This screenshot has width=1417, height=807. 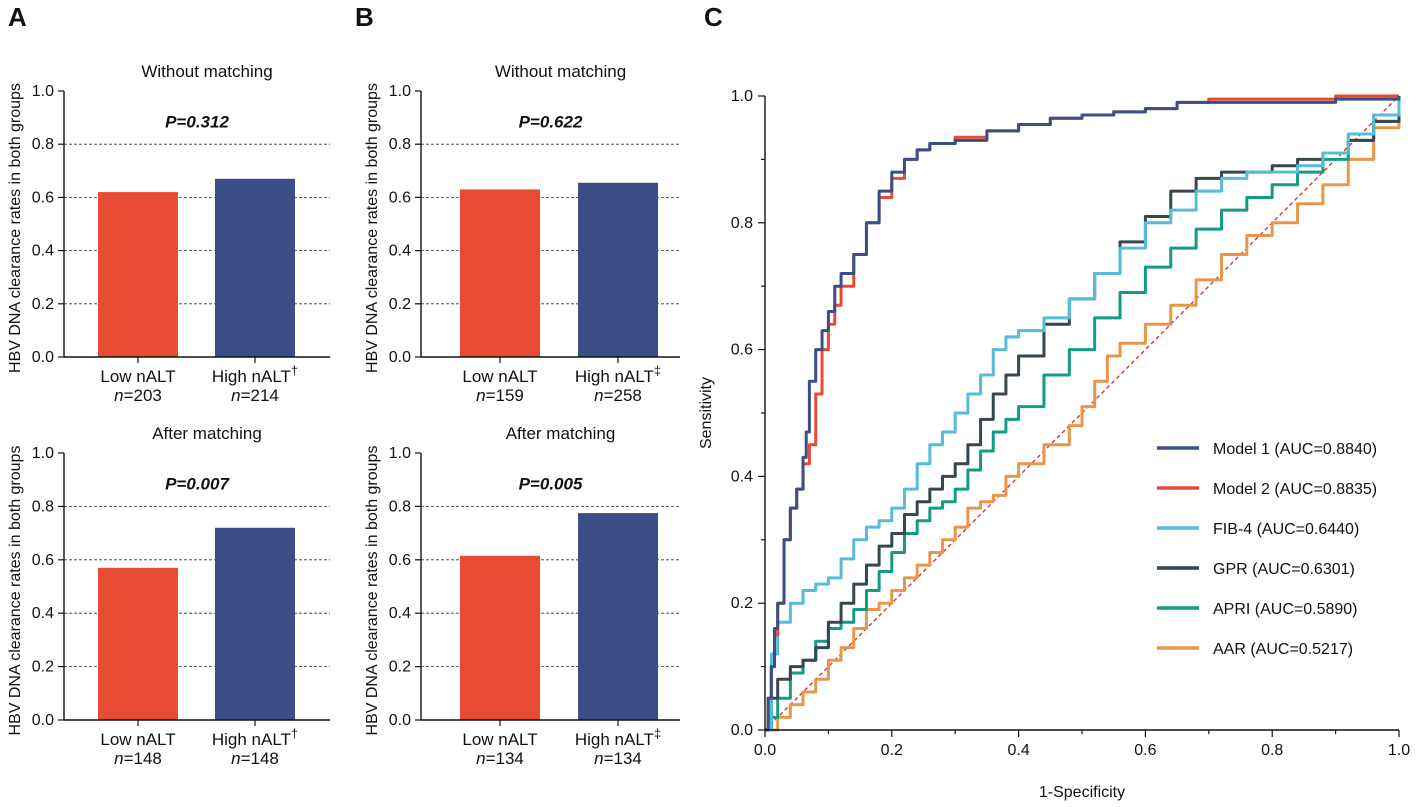 I want to click on p-value-label: P=0.007, so click(x=197, y=484).